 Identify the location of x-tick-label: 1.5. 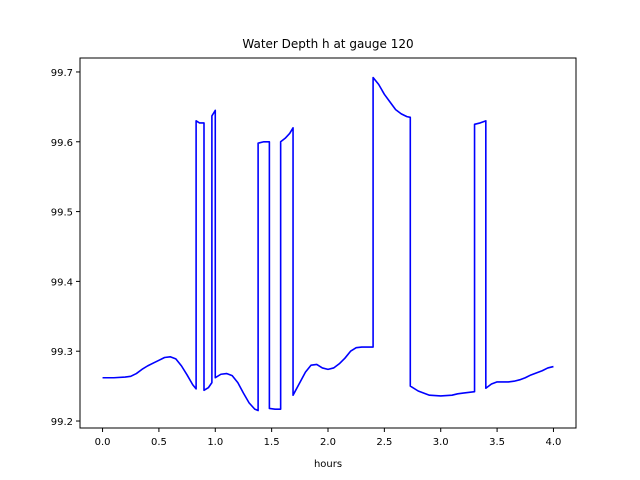
(272, 442).